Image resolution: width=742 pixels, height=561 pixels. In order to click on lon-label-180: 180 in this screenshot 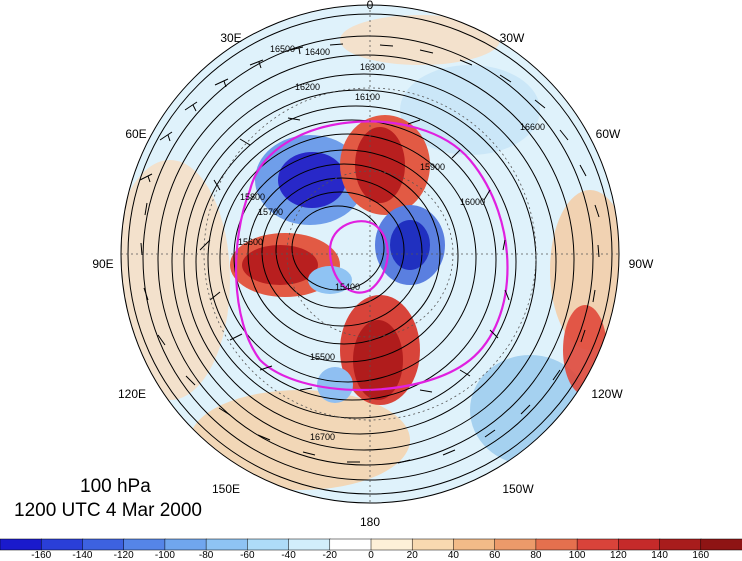, I will do `click(370, 522)`.